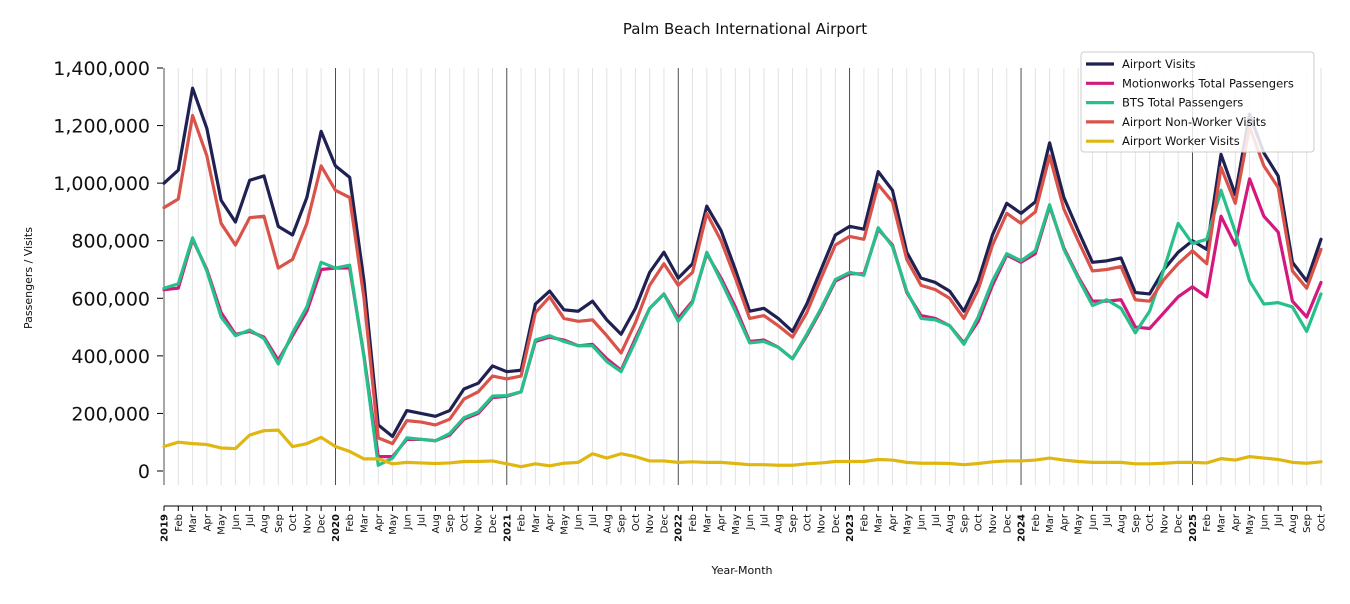  I want to click on y-tick-label: 400,000, so click(110, 357).